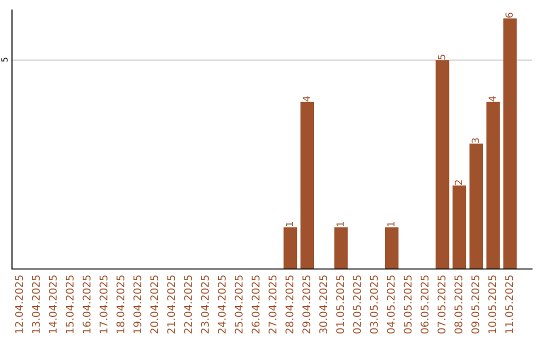  I want to click on x-tick-label: 27.04.2025, so click(272, 304).